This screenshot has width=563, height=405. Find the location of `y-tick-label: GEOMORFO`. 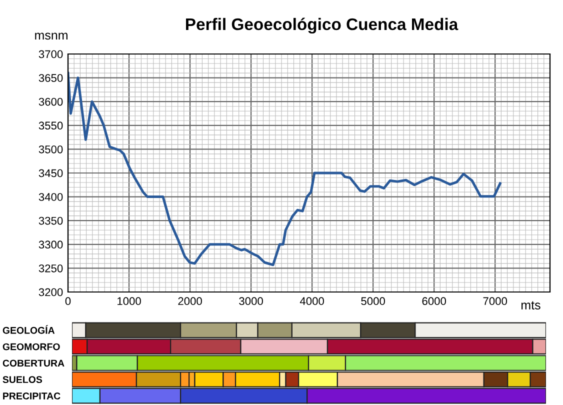

y-tick-label: GEOMORFO is located at coordinates (31, 346).